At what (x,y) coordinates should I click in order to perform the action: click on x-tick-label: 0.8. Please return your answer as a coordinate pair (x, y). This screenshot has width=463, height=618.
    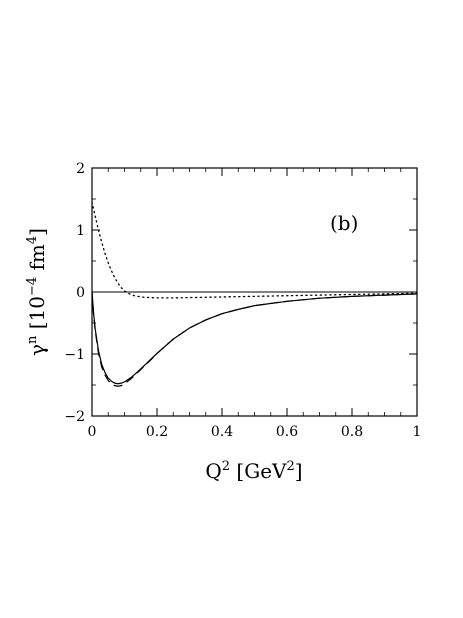
    Looking at the image, I should click on (352, 432).